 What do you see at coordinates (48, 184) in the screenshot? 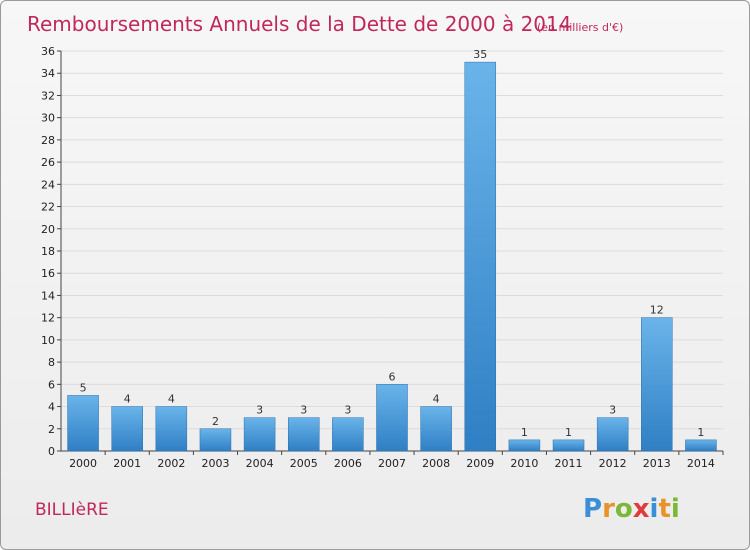
I see `y-tick-label: 24` at bounding box center [48, 184].